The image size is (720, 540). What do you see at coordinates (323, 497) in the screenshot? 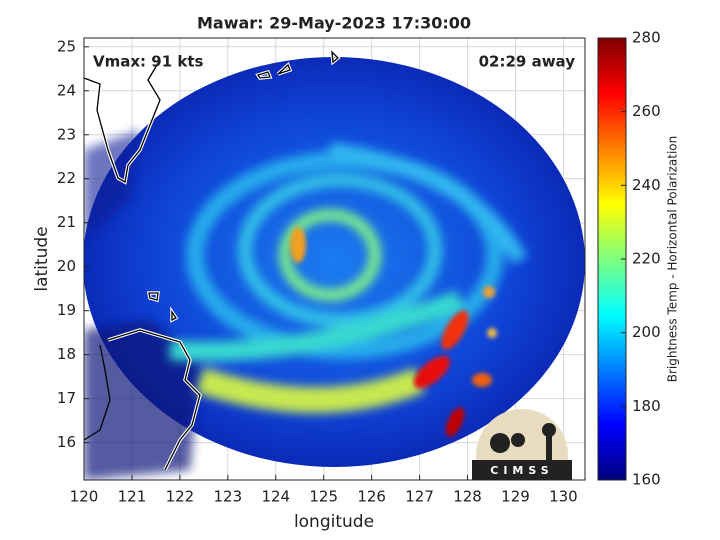
I see `x-tick-label: 125` at bounding box center [323, 497].